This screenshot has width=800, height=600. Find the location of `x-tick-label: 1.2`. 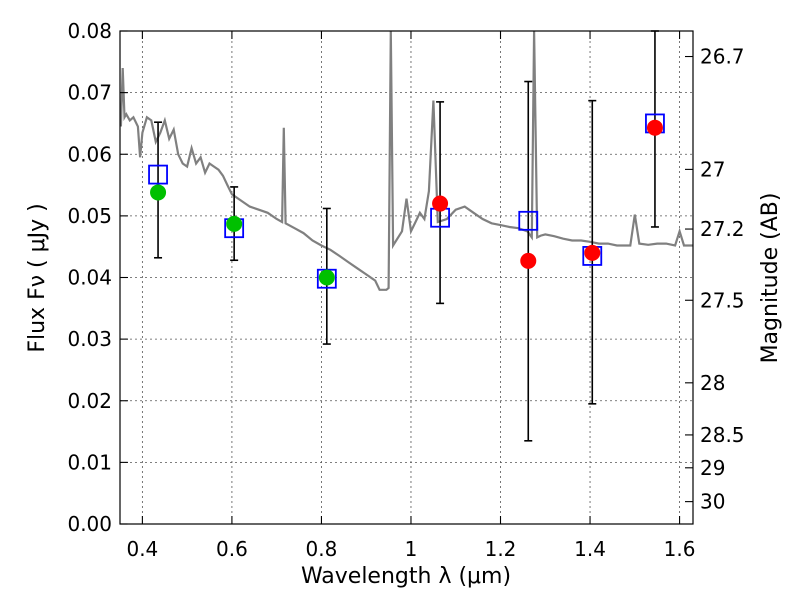

x-tick-label: 1.2 is located at coordinates (501, 549).